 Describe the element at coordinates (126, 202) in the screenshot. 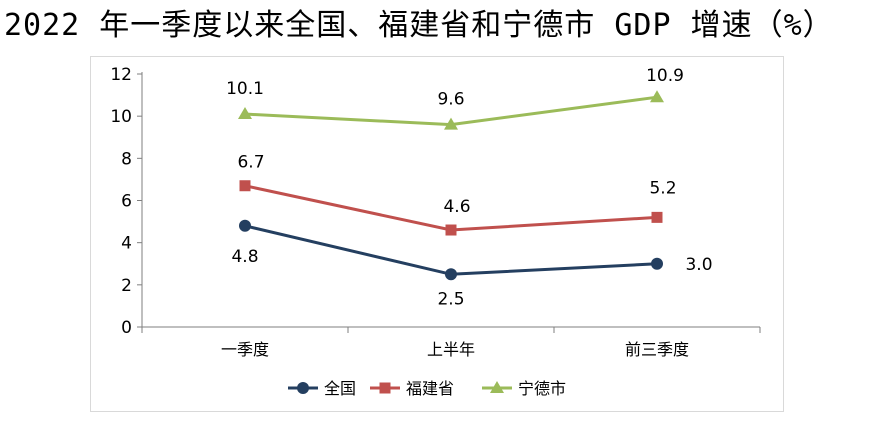

I see `y-tick-label: 6` at that location.